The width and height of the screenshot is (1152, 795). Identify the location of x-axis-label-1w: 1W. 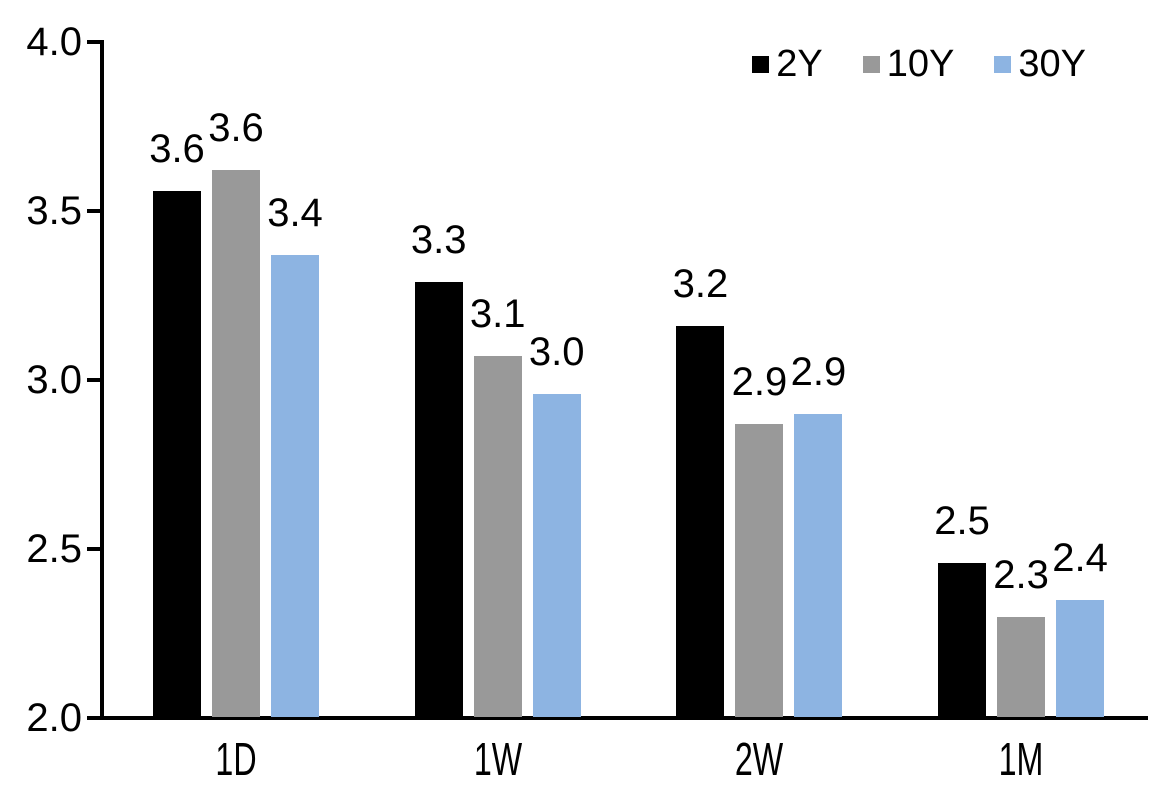
(497, 759).